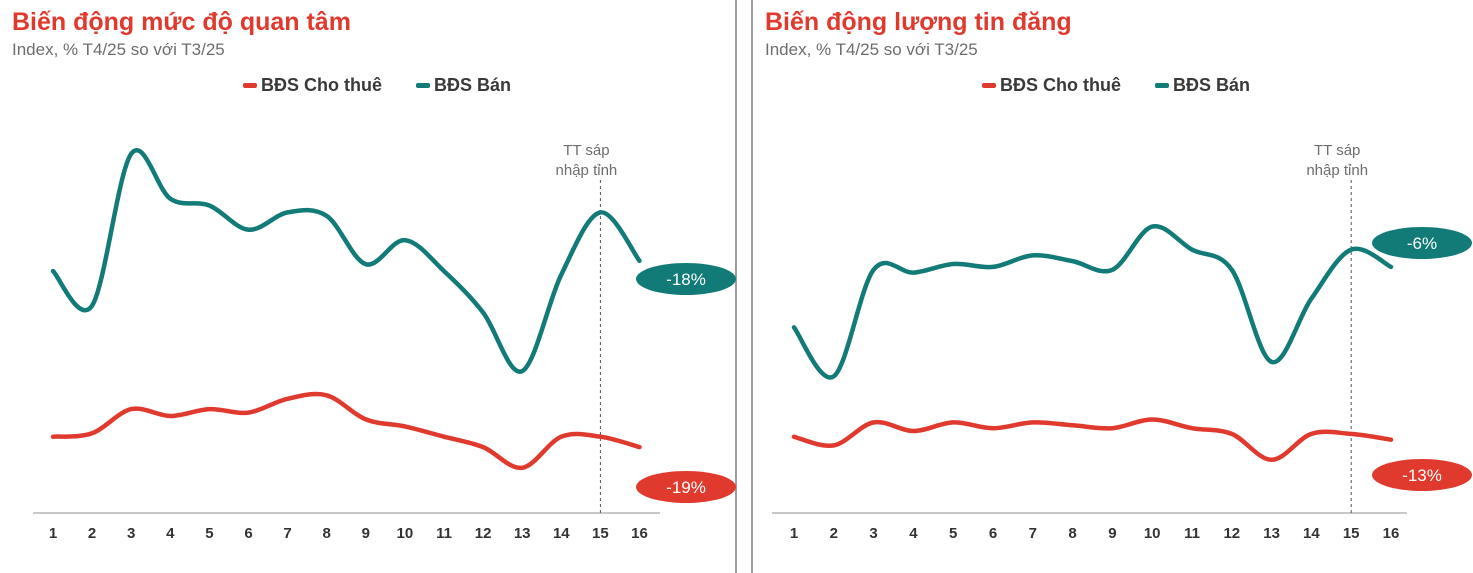 This screenshot has width=1473, height=573. I want to click on end-label-sale: -6%, so click(1422, 243).